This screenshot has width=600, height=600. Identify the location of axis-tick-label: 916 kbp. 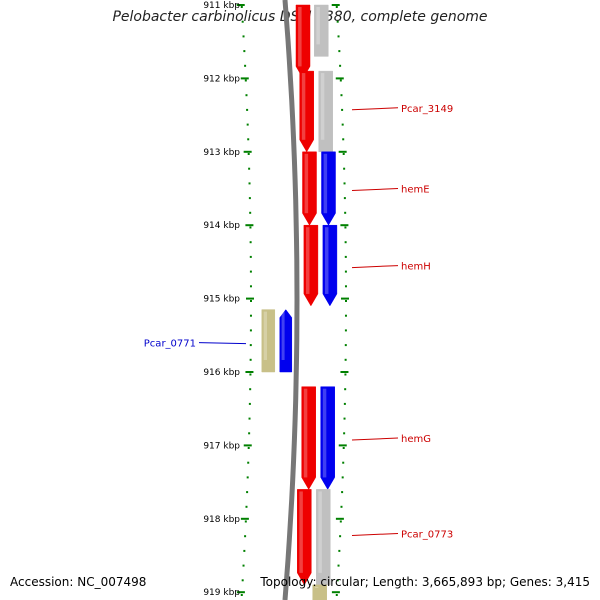
(221, 373).